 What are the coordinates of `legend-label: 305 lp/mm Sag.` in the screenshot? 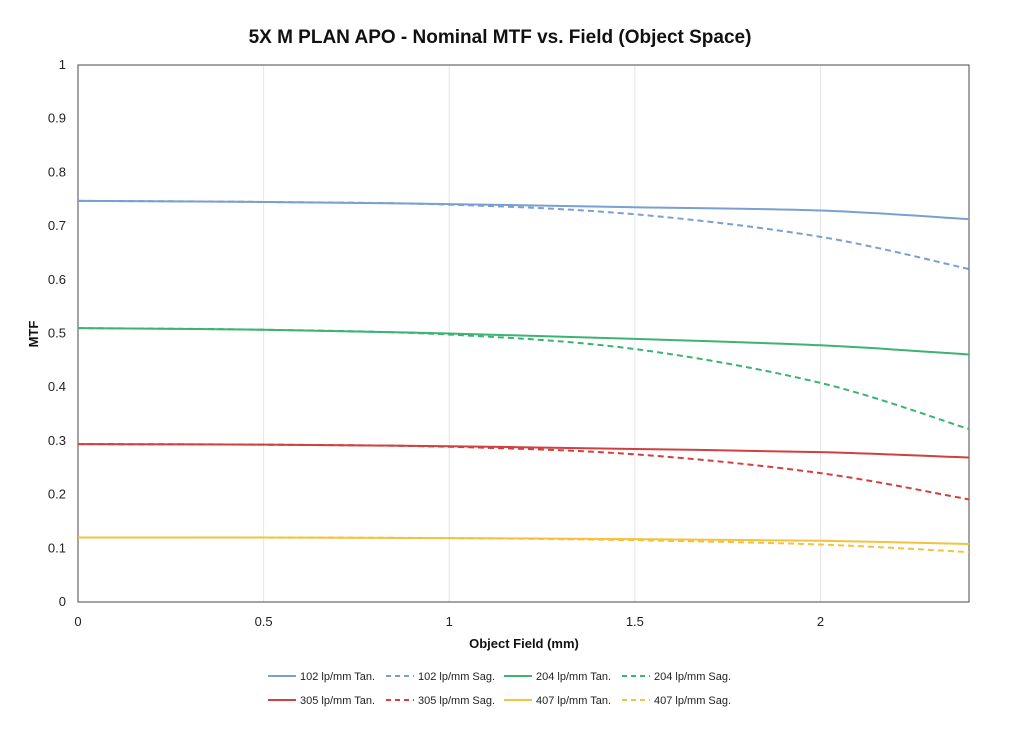 It's located at (456, 701).